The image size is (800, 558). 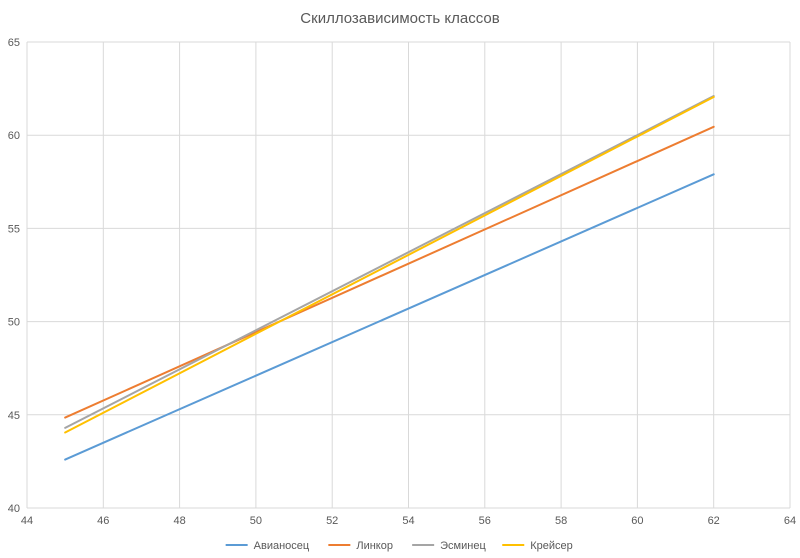 I want to click on y-tick-label: 45, so click(x=14, y=416).